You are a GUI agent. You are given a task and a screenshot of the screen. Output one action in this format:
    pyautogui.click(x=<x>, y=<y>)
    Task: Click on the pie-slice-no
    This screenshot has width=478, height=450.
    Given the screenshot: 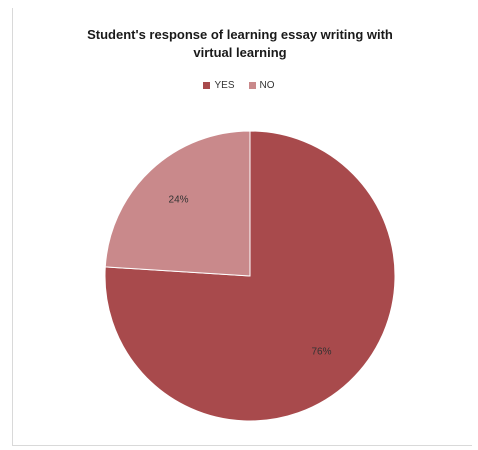 What is the action you would take?
    pyautogui.click(x=177, y=203)
    